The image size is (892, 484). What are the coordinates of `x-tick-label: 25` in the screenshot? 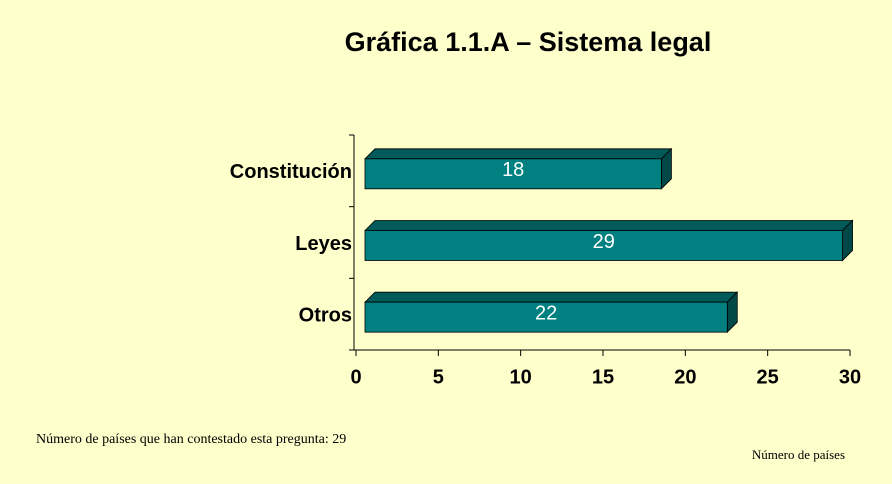 It's located at (768, 377).